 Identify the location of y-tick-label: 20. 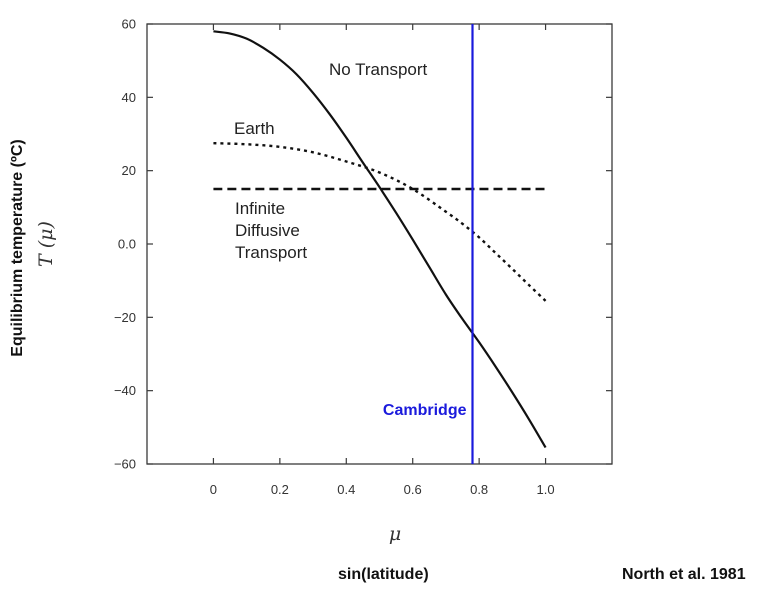
(129, 170).